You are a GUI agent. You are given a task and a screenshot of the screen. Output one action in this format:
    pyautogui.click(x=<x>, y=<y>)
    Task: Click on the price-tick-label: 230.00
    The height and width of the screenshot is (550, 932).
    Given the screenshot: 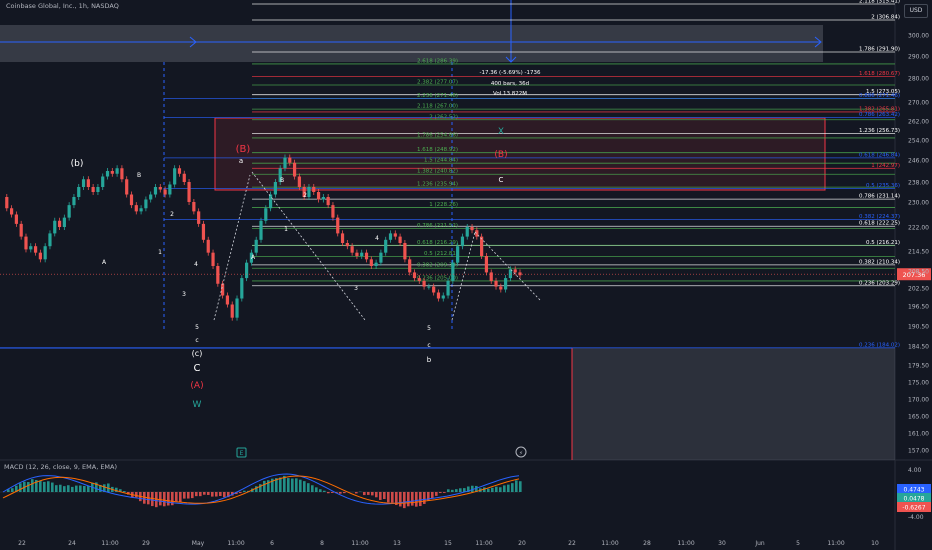 What is the action you would take?
    pyautogui.click(x=918, y=203)
    